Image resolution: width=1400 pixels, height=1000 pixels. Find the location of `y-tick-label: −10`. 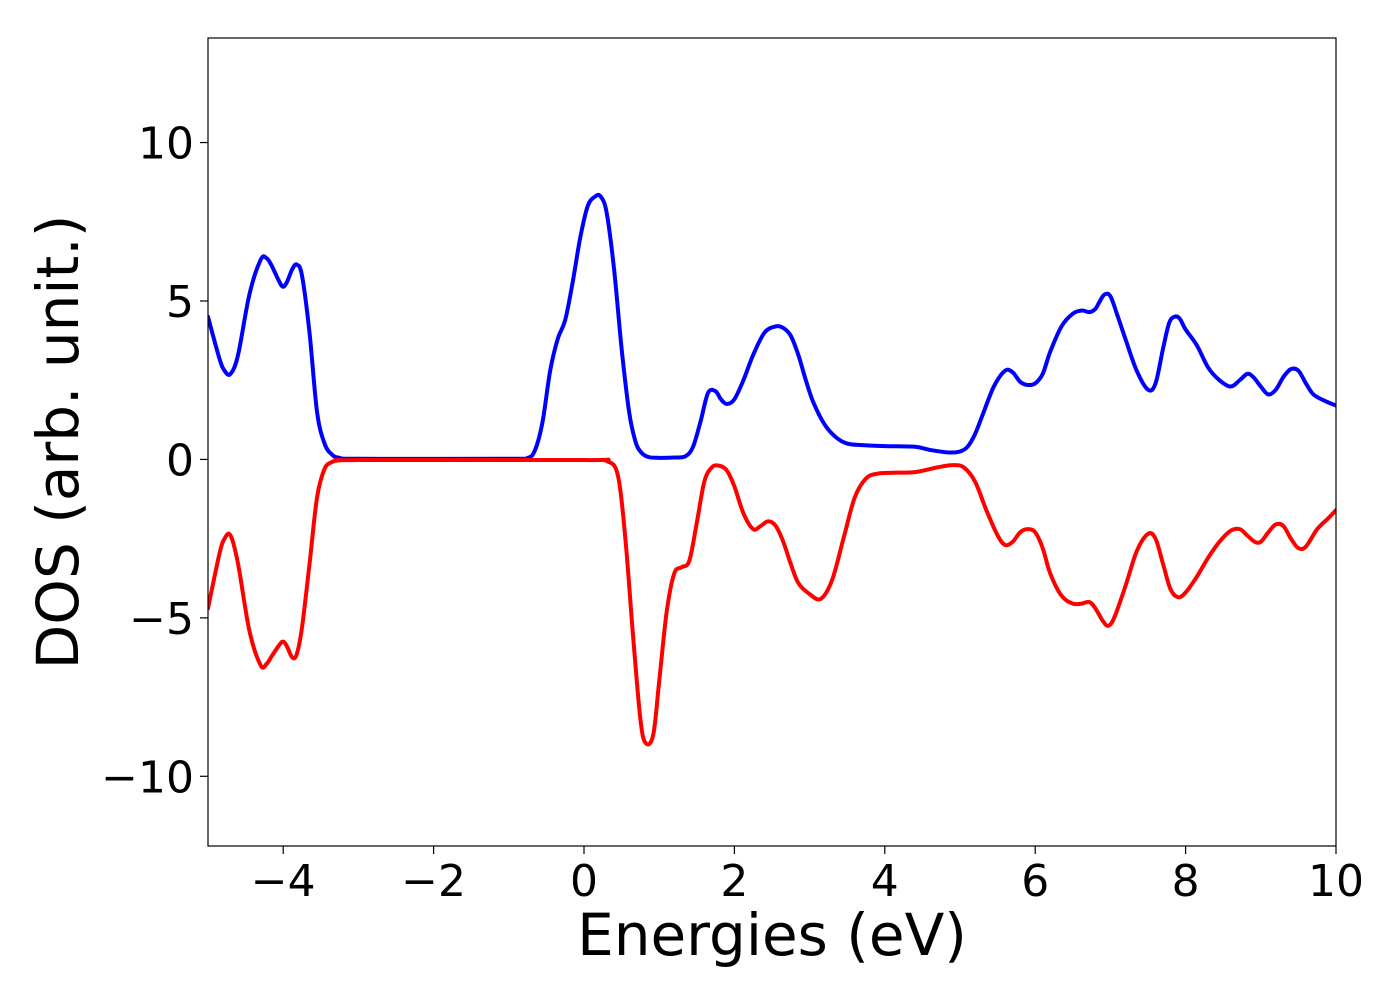

y-tick-label: −10 is located at coordinates (147, 777).